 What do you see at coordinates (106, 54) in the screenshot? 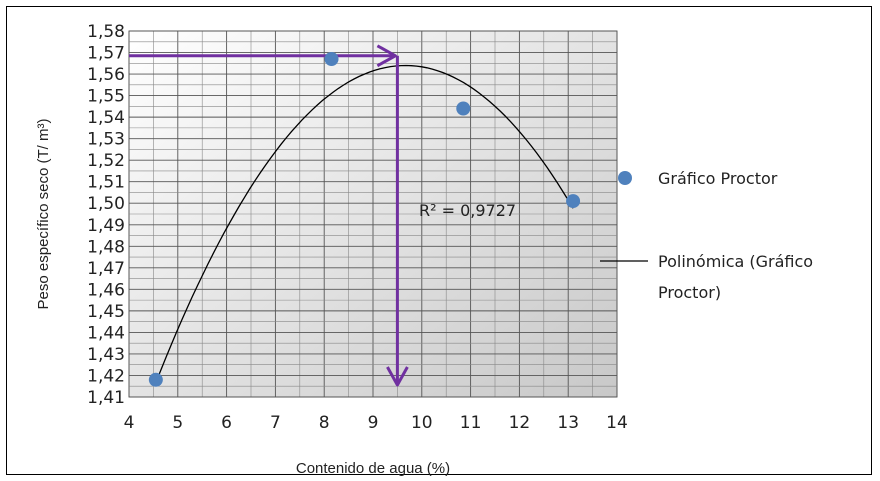
I see `y-tick-label: 1,57` at bounding box center [106, 54].